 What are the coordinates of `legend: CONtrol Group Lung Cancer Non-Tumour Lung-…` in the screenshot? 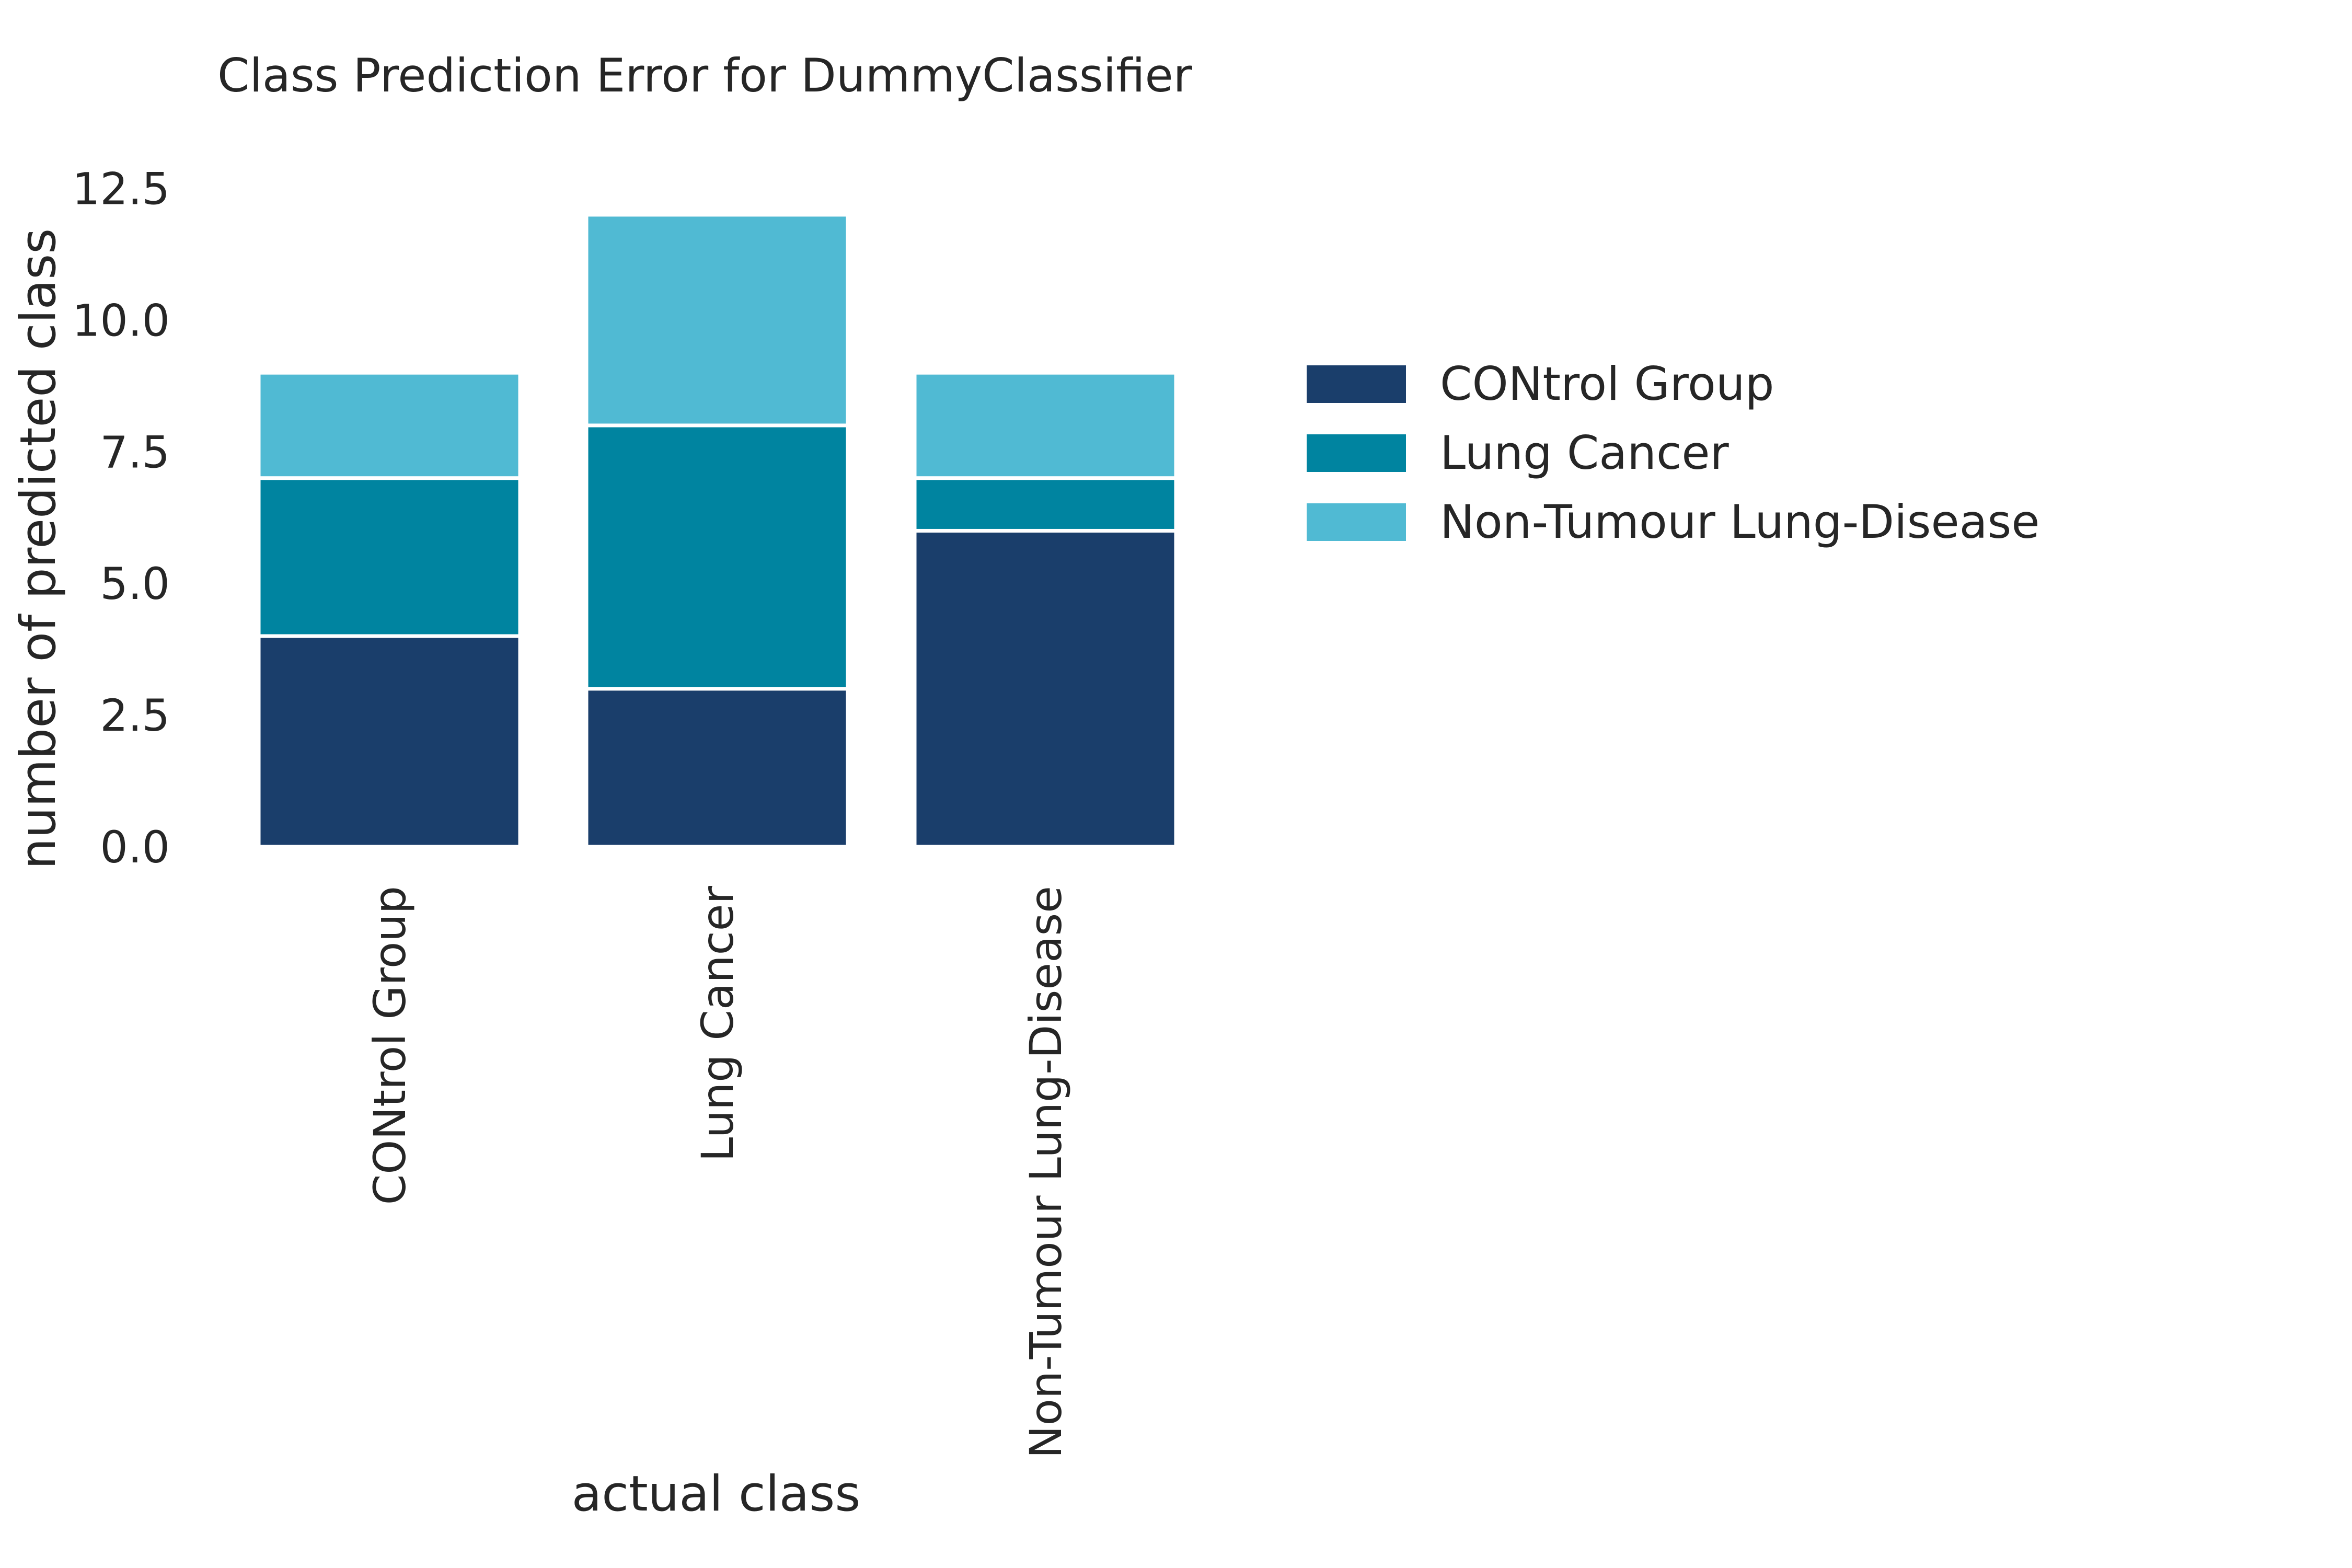 It's located at (1673, 453).